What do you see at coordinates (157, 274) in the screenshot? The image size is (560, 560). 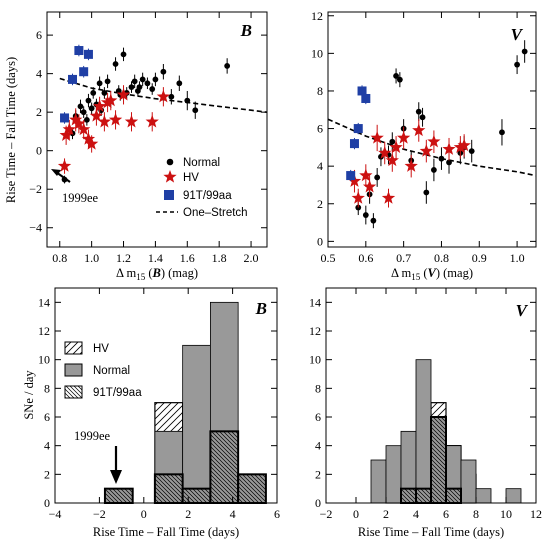 I see `x-axis-title: Δ m15 (B) (mag)` at bounding box center [157, 274].